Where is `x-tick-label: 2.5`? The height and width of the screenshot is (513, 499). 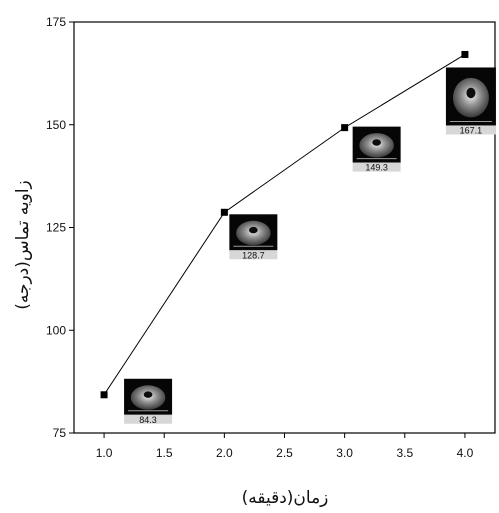
x-tick-label: 2.5 is located at coordinates (284, 453).